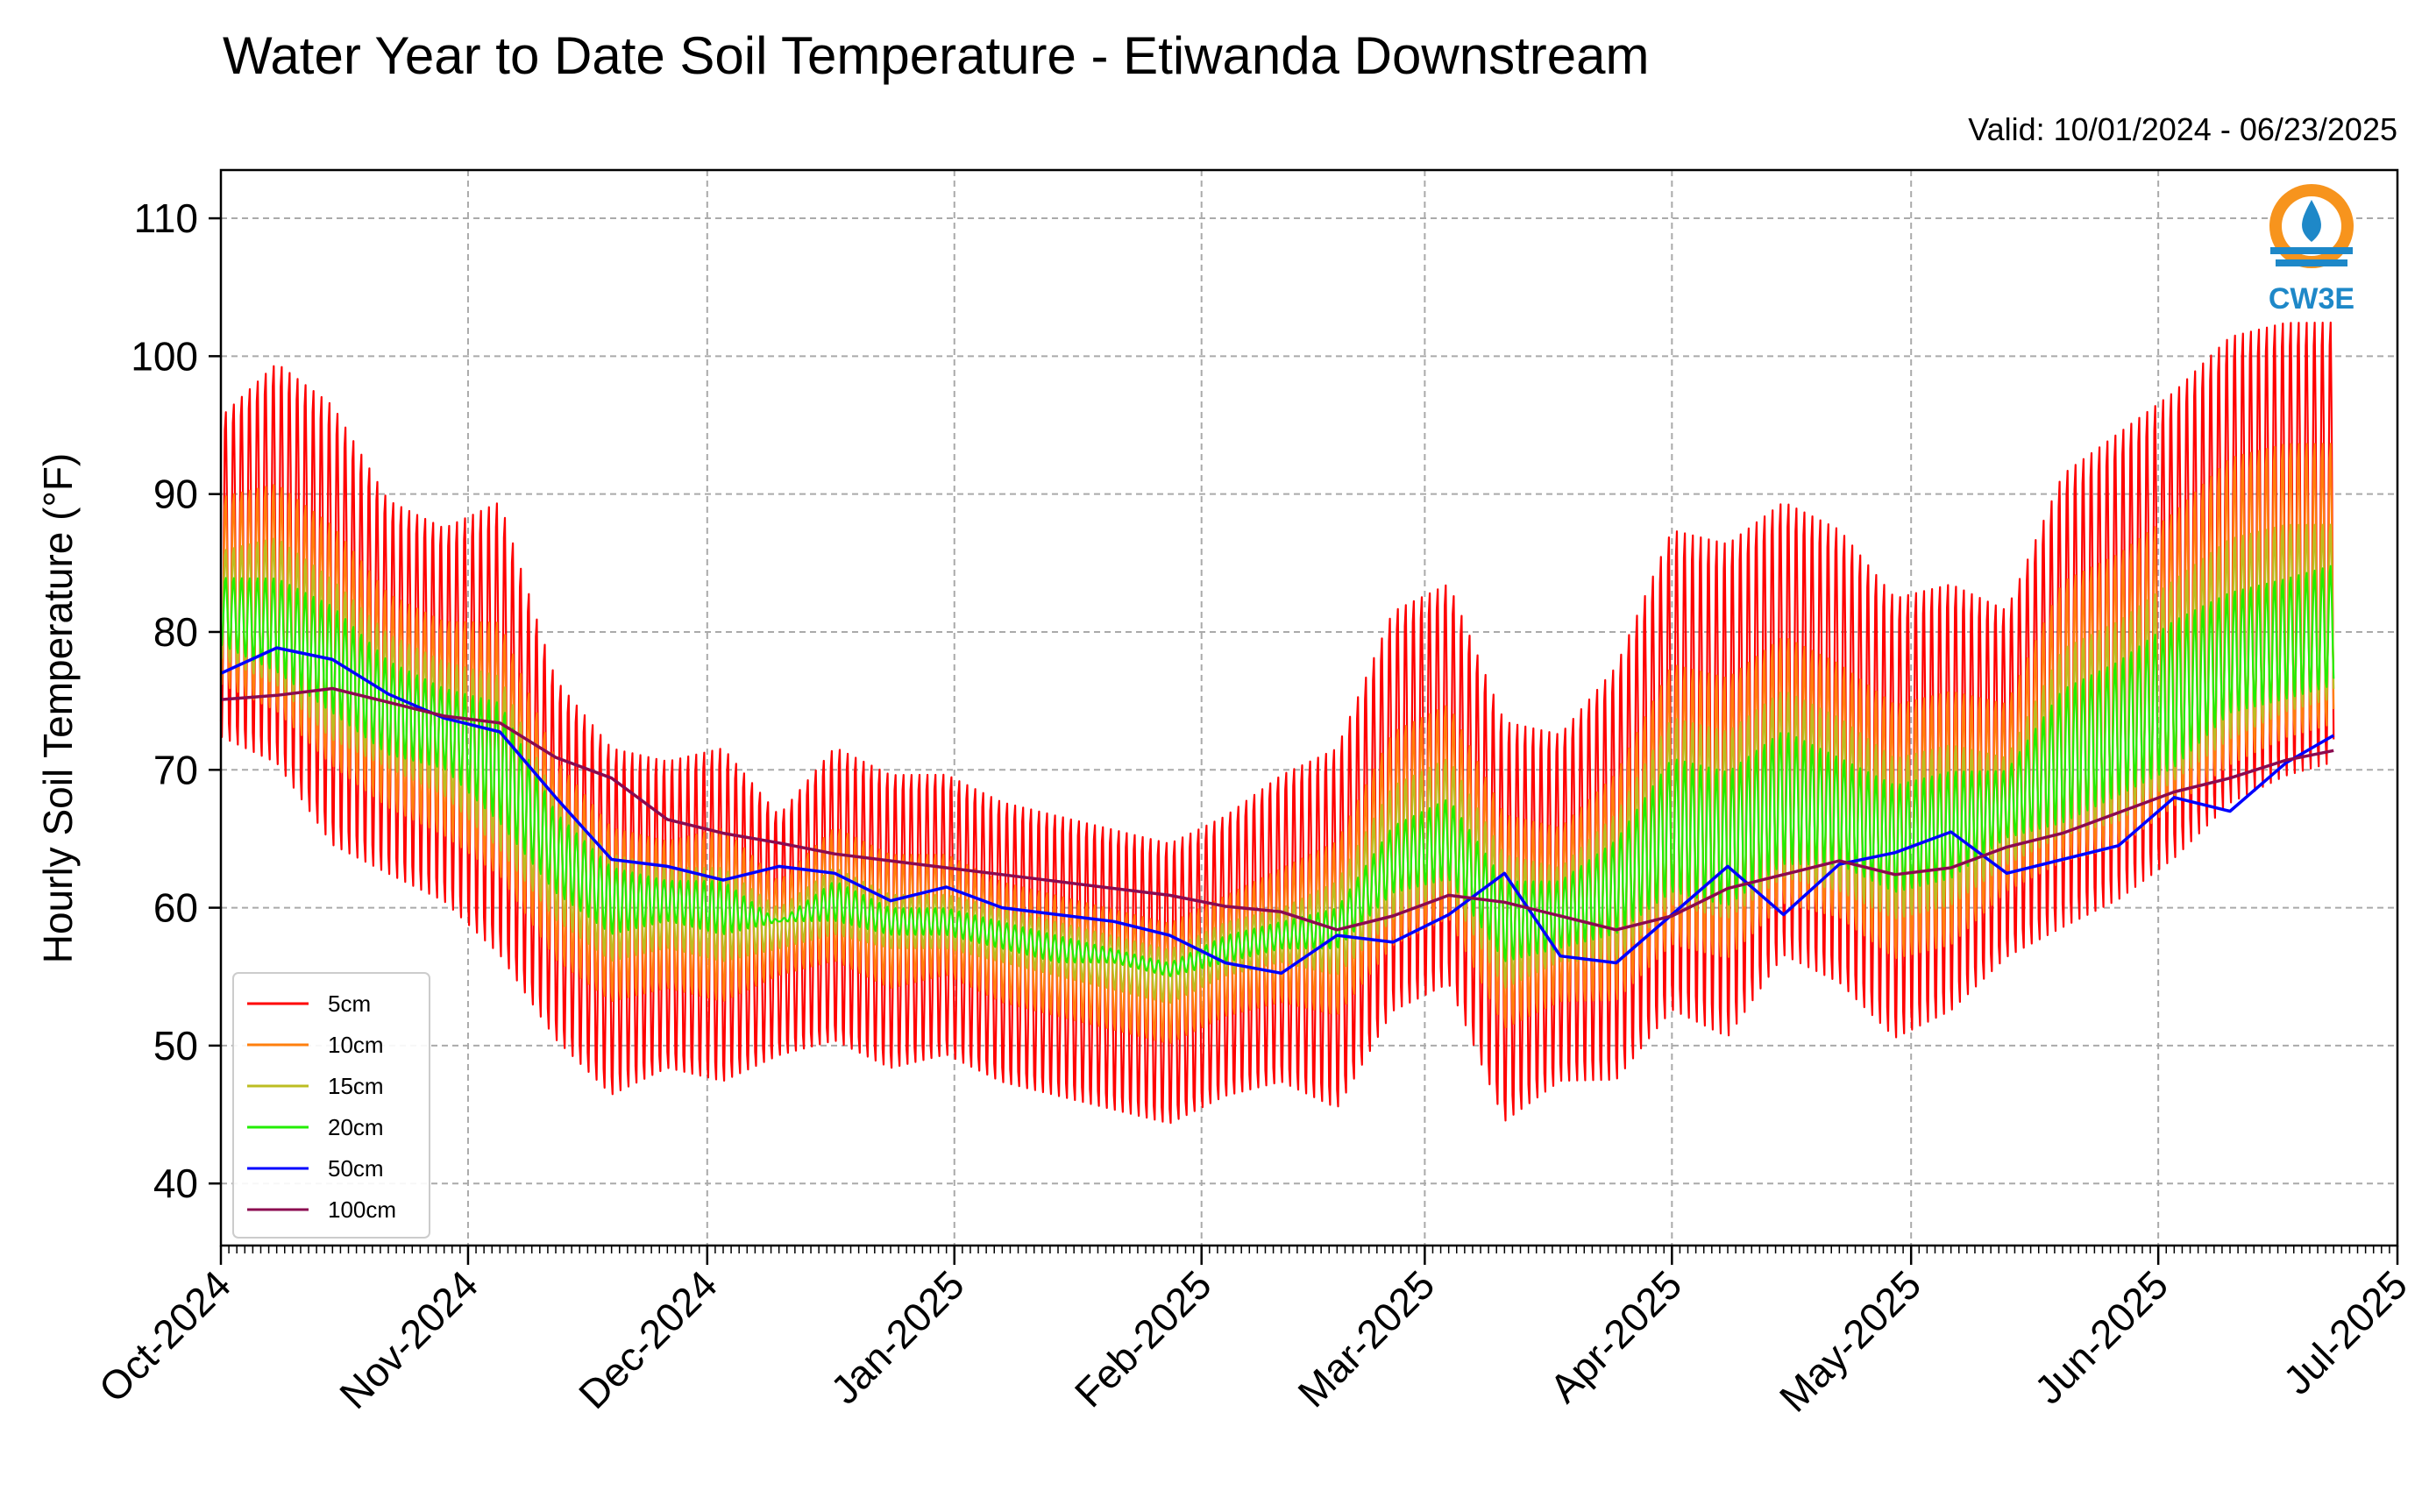 This screenshot has width=2429, height=1512. I want to click on water-drop-icon, so click(2311, 221).